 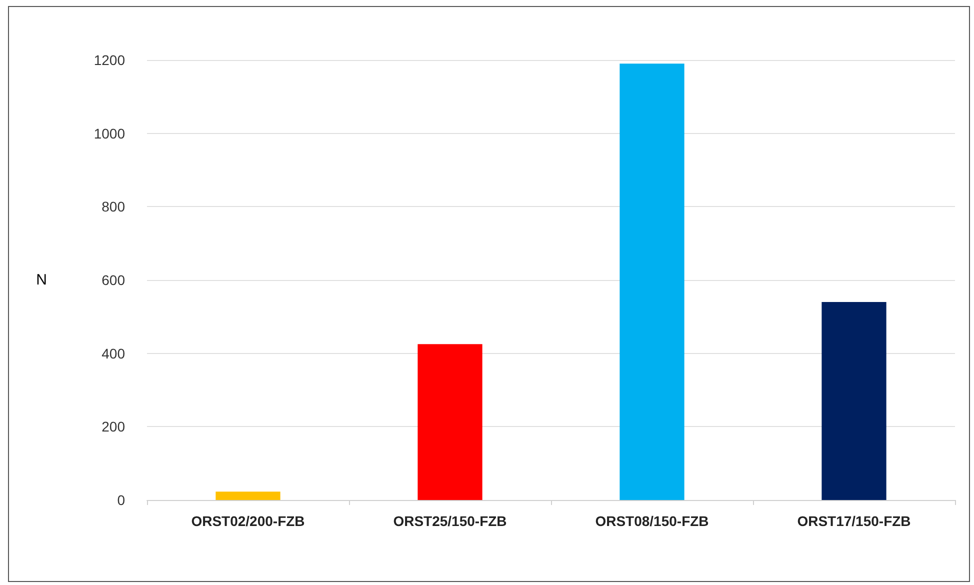 What do you see at coordinates (121, 500) in the screenshot?
I see `y-tick-label: 0` at bounding box center [121, 500].